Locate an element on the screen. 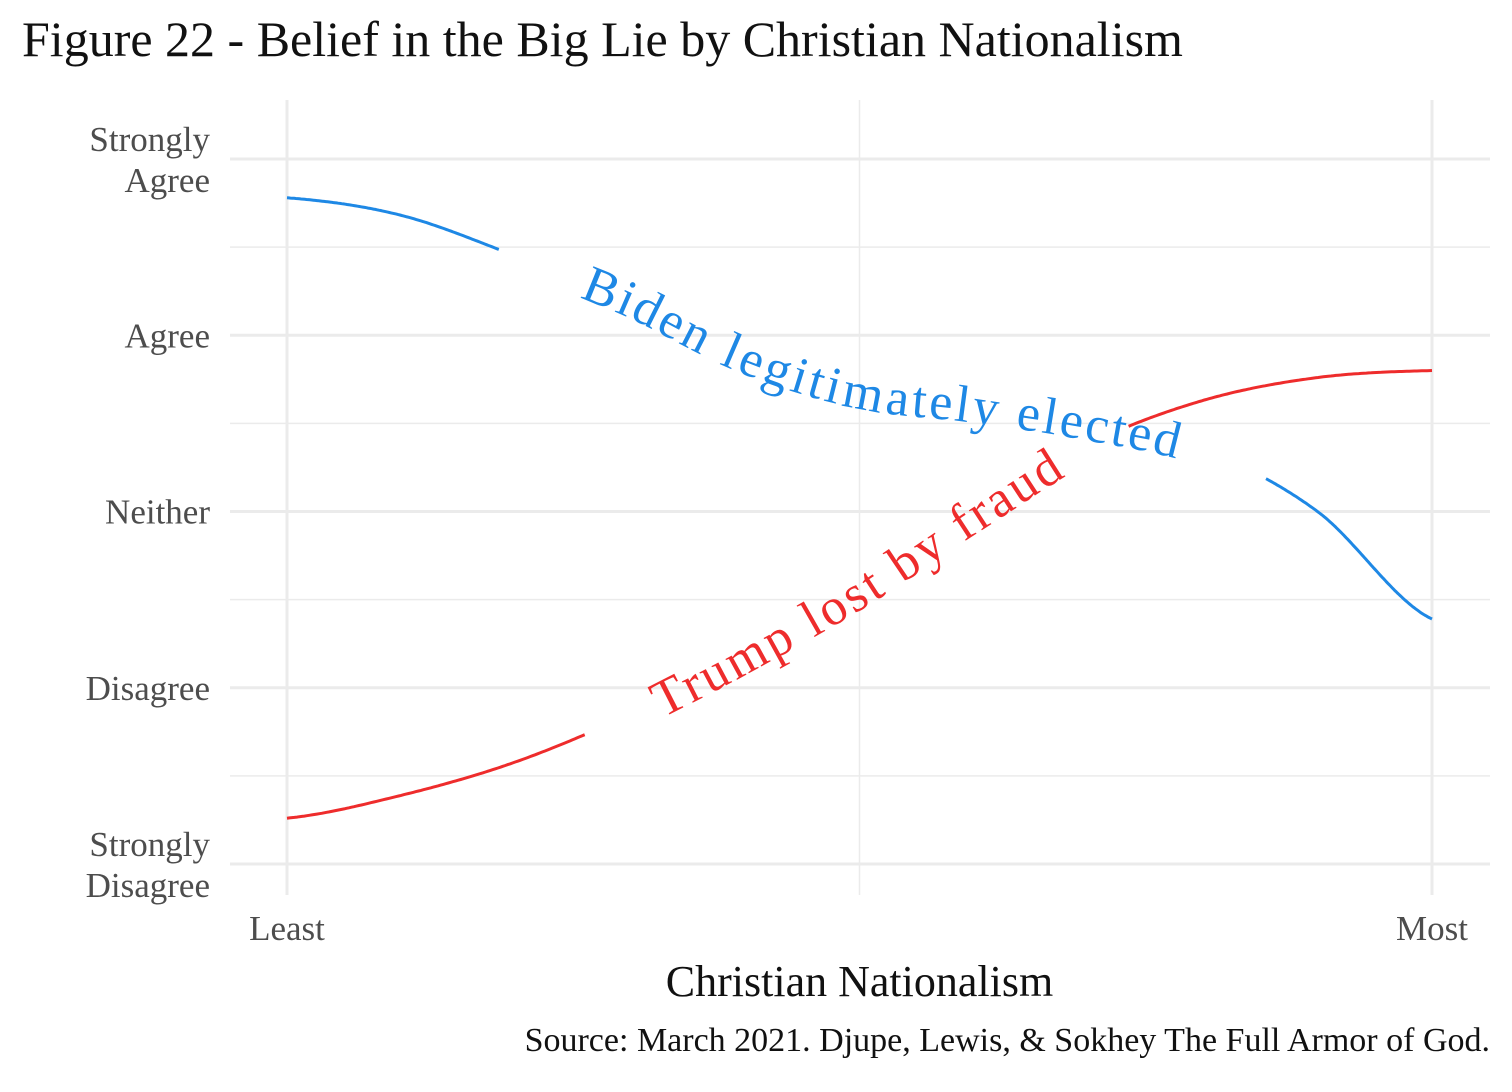 This screenshot has height=1092, width=1512. x-tick-label: Least is located at coordinates (287, 928).